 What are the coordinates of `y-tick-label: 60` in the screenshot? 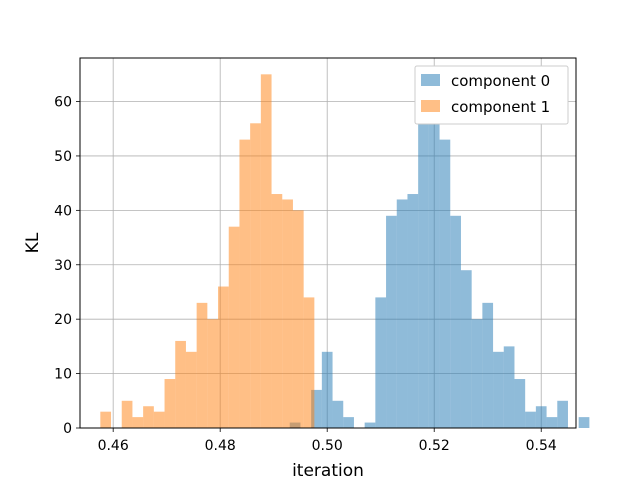 It's located at (63, 103).